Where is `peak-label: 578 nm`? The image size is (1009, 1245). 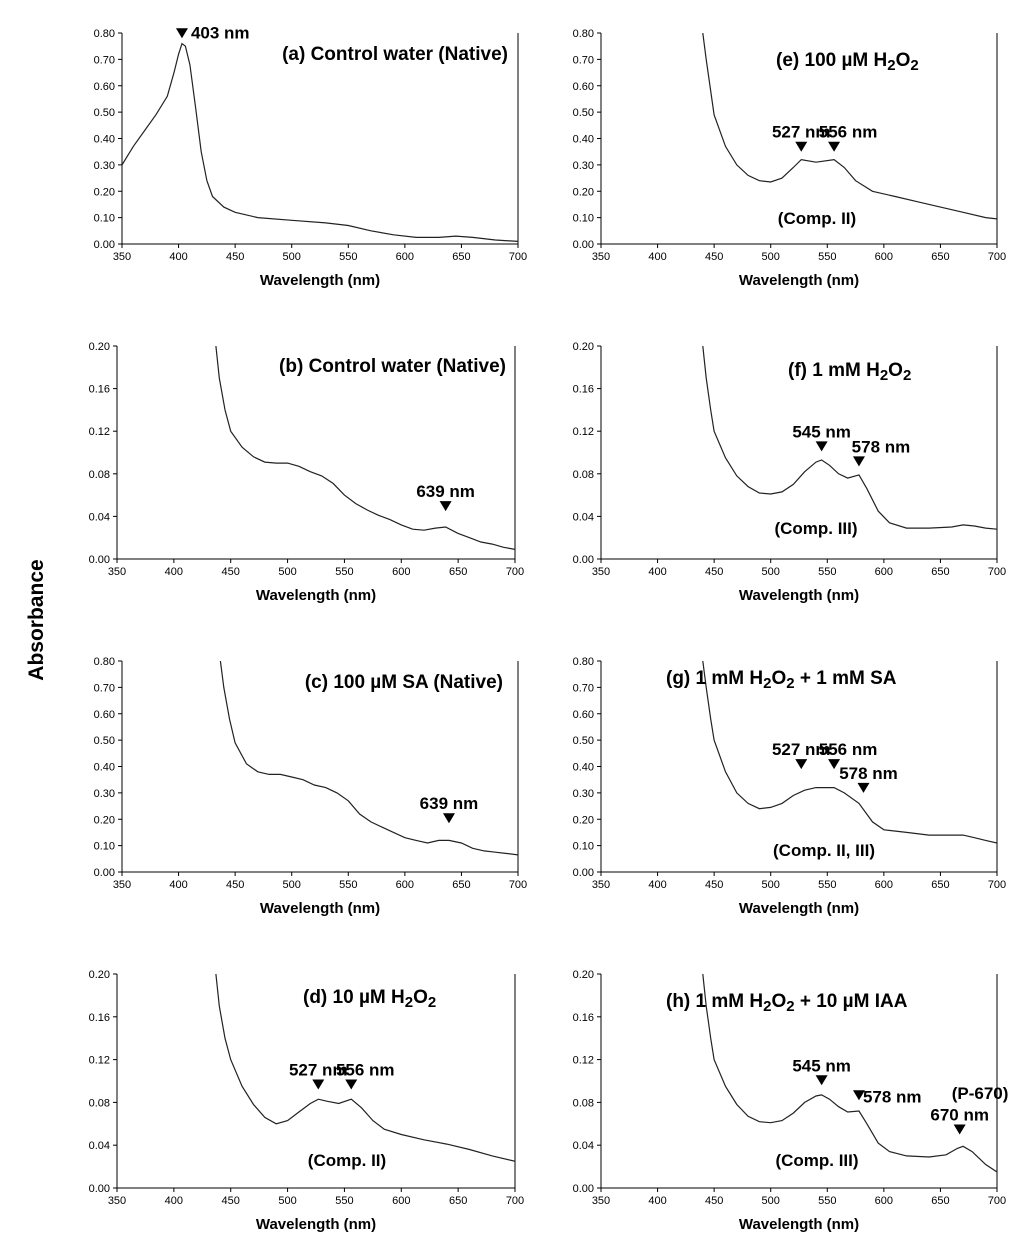 peak-label: 578 nm is located at coordinates (892, 1096).